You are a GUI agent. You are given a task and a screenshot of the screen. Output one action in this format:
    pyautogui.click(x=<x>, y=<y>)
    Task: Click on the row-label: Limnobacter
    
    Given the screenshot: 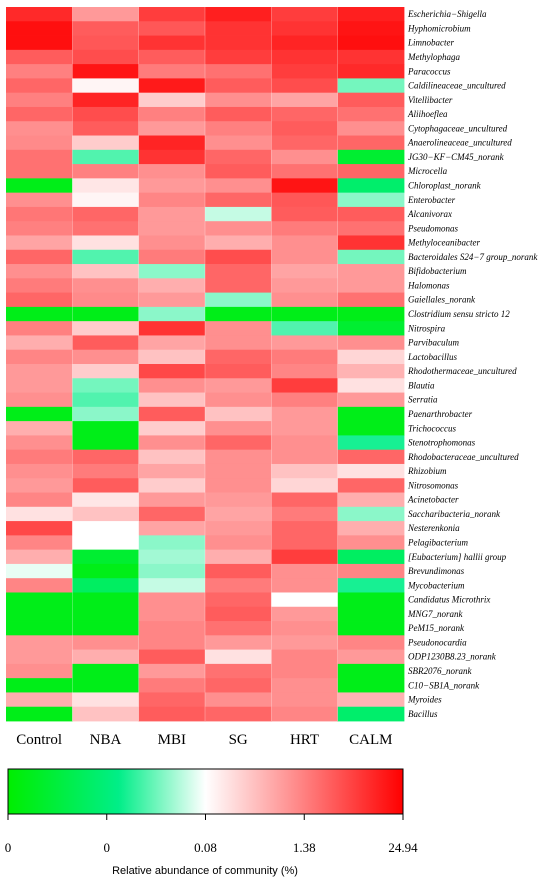 What is the action you would take?
    pyautogui.click(x=430, y=43)
    